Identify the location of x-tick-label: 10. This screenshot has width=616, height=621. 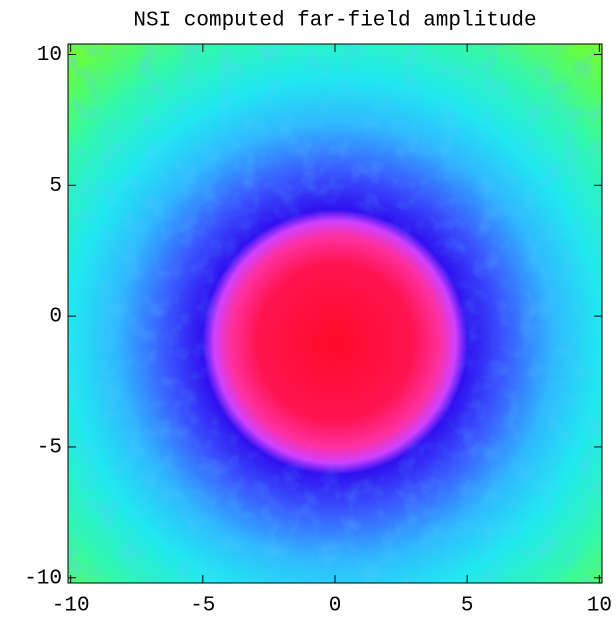
(599, 606).